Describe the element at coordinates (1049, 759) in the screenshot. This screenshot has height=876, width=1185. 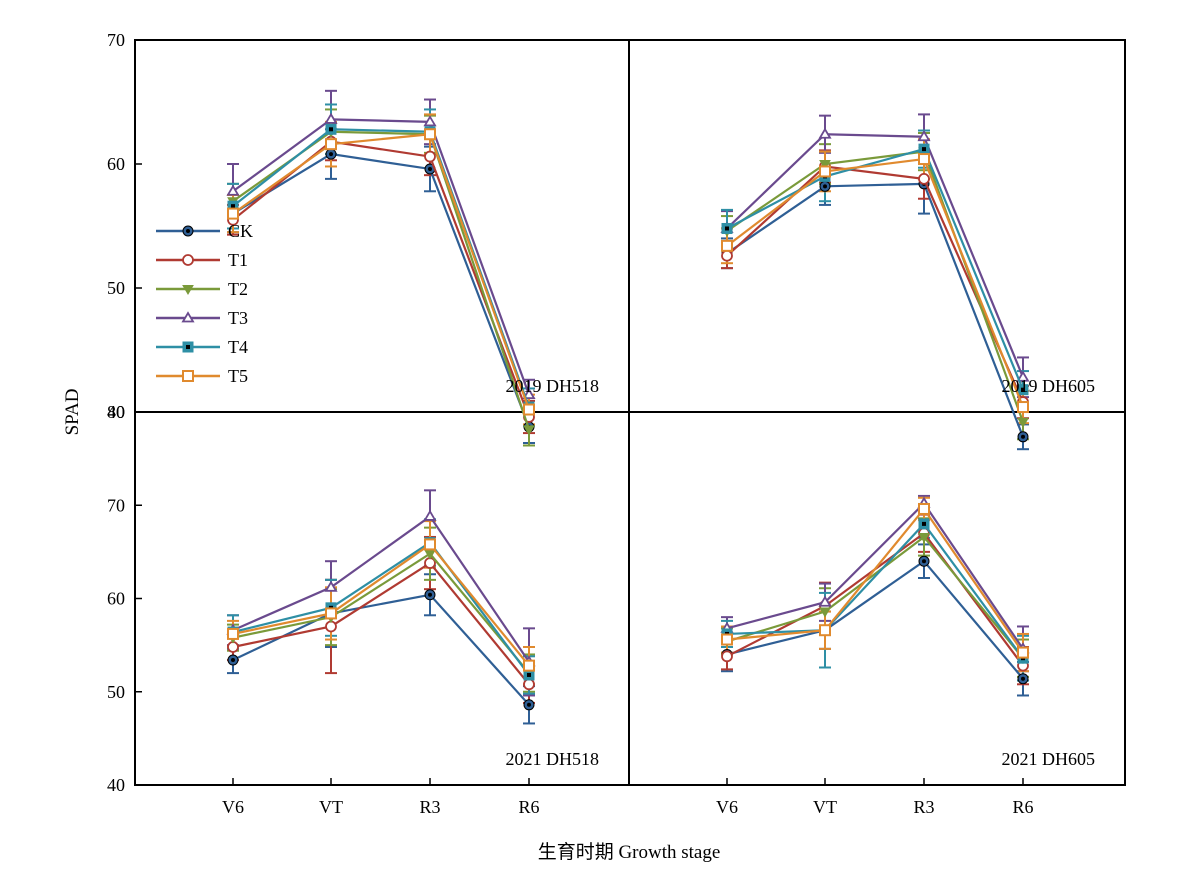
I see `panel-label: 2021 DH605` at that location.